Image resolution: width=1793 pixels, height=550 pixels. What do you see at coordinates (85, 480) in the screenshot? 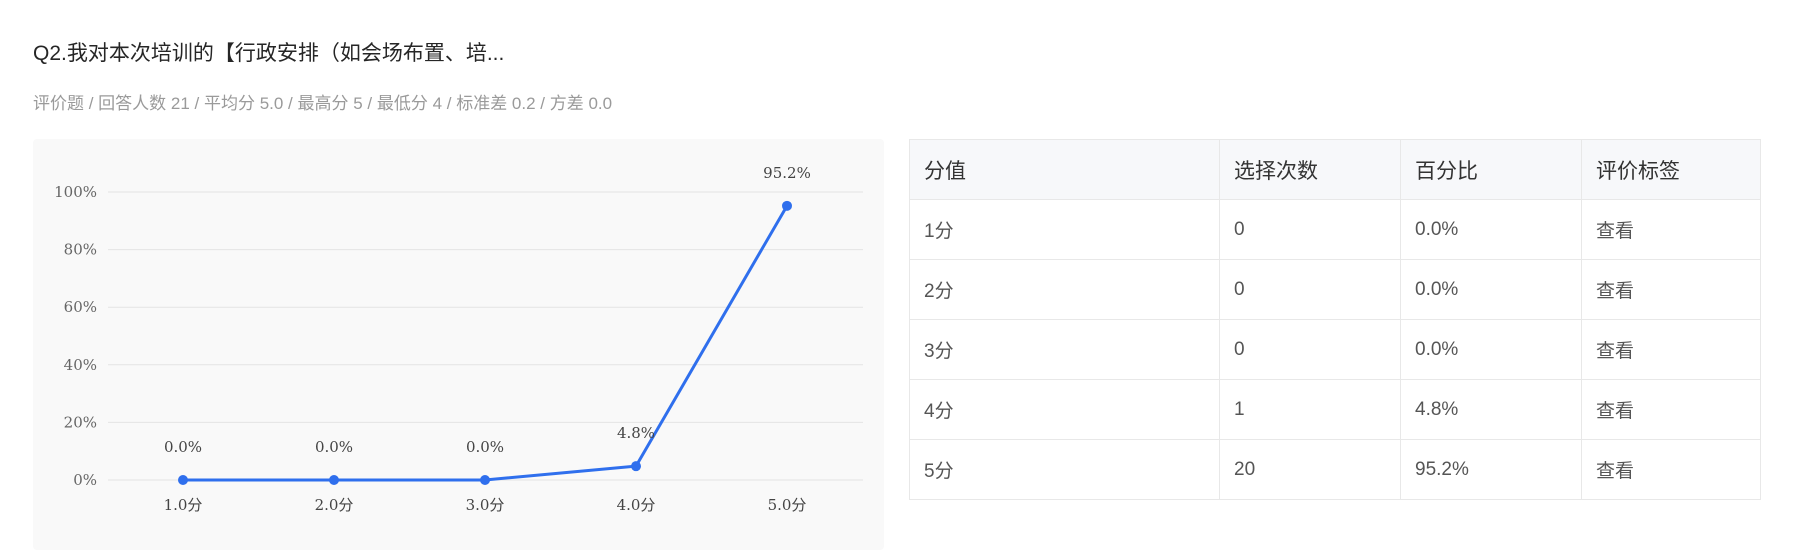
I see `y-tick-label: 0%` at bounding box center [85, 480].